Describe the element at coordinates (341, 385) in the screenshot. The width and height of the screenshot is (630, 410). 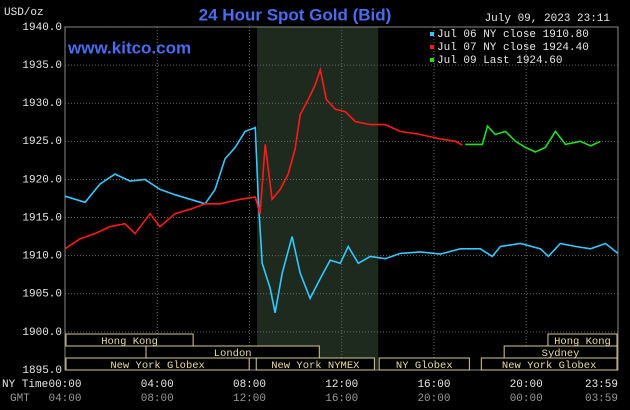
I see `x-tick-label: 12:00` at that location.